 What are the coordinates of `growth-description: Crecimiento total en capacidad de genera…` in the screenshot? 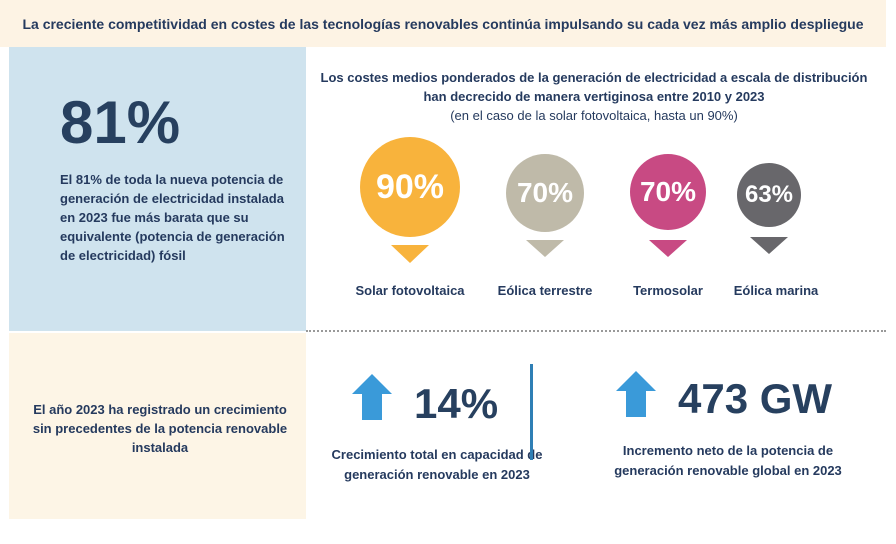 It's located at (437, 464).